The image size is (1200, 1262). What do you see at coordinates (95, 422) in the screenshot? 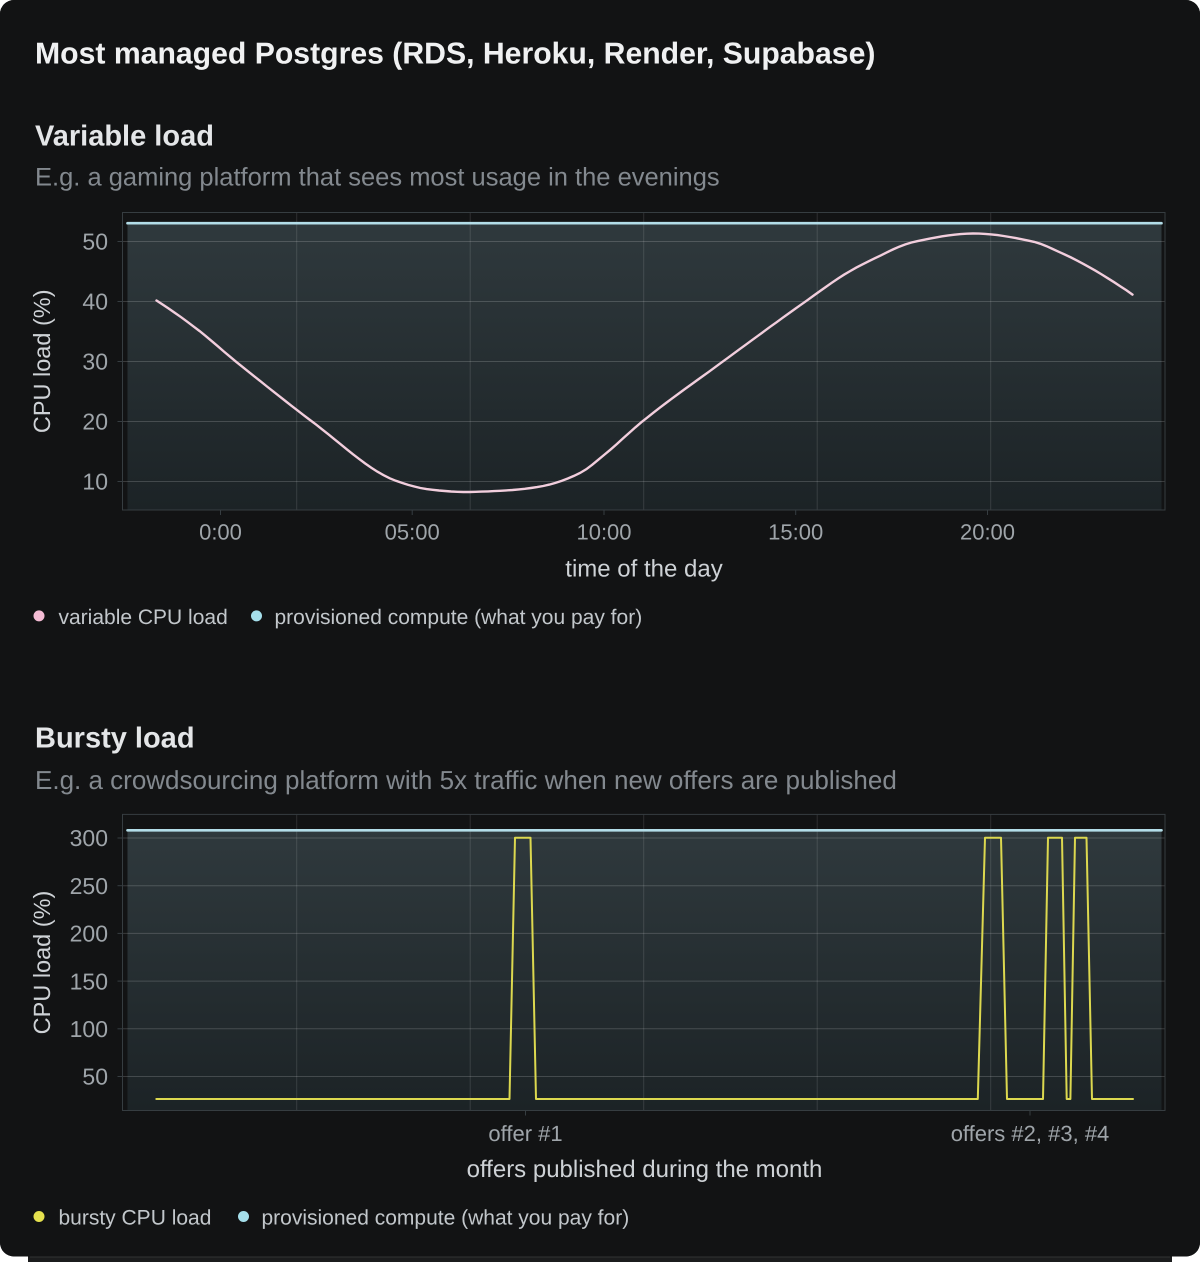
I see `svg-text: 20` at bounding box center [95, 422].